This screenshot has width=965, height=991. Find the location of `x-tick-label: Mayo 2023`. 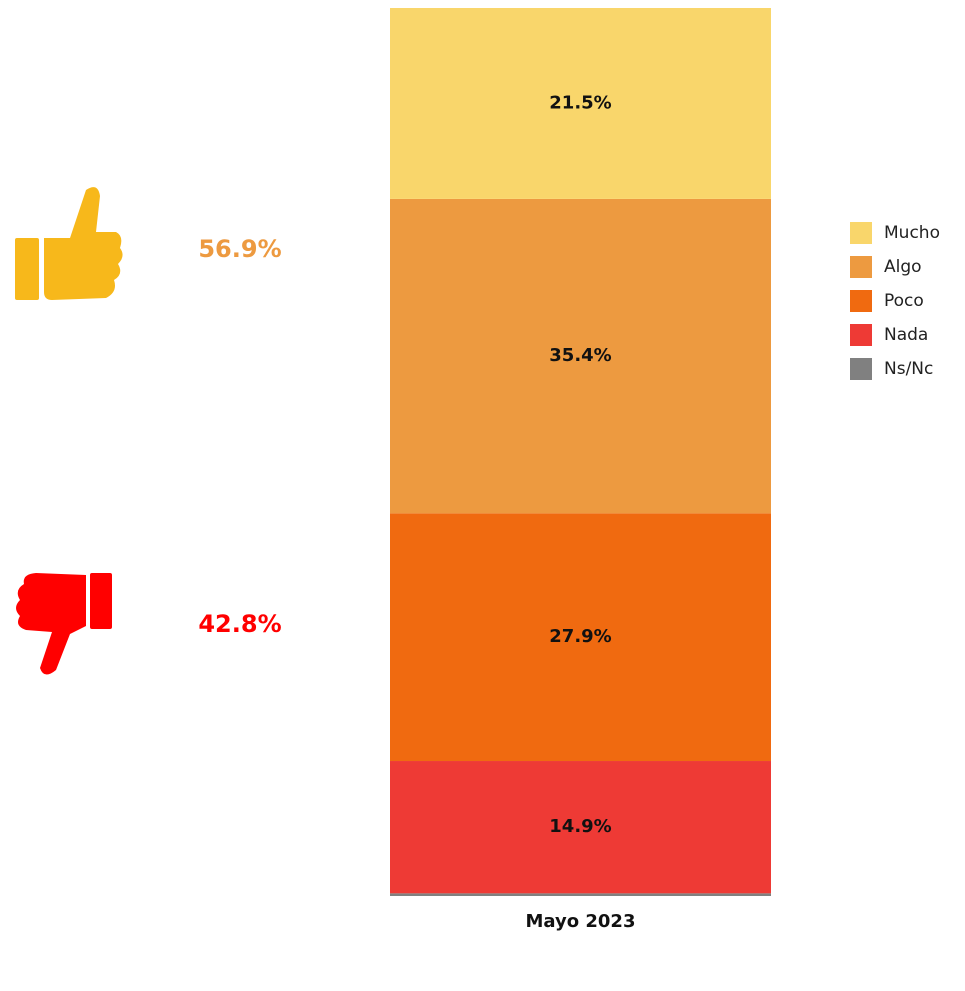

x-tick-label: Mayo 2023 is located at coordinates (581, 921).